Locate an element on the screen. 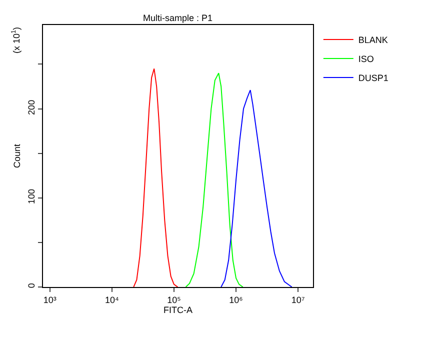 This screenshot has width=421, height=337. y-tick-label: 100 is located at coordinates (31, 196).